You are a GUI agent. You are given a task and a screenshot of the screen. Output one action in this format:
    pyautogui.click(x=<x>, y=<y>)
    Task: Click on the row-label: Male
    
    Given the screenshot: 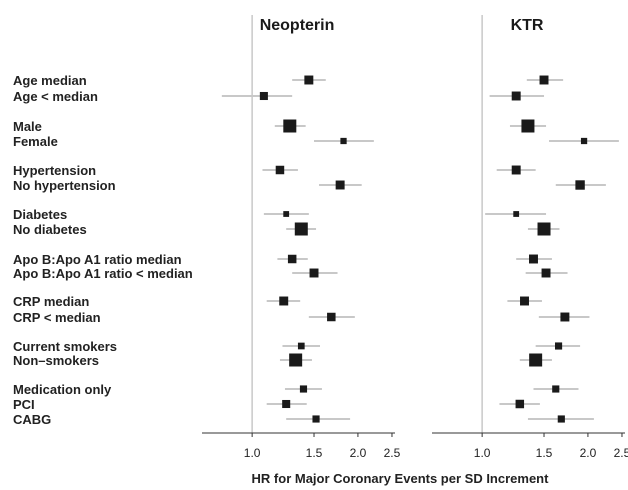 What is the action you would take?
    pyautogui.click(x=27, y=126)
    